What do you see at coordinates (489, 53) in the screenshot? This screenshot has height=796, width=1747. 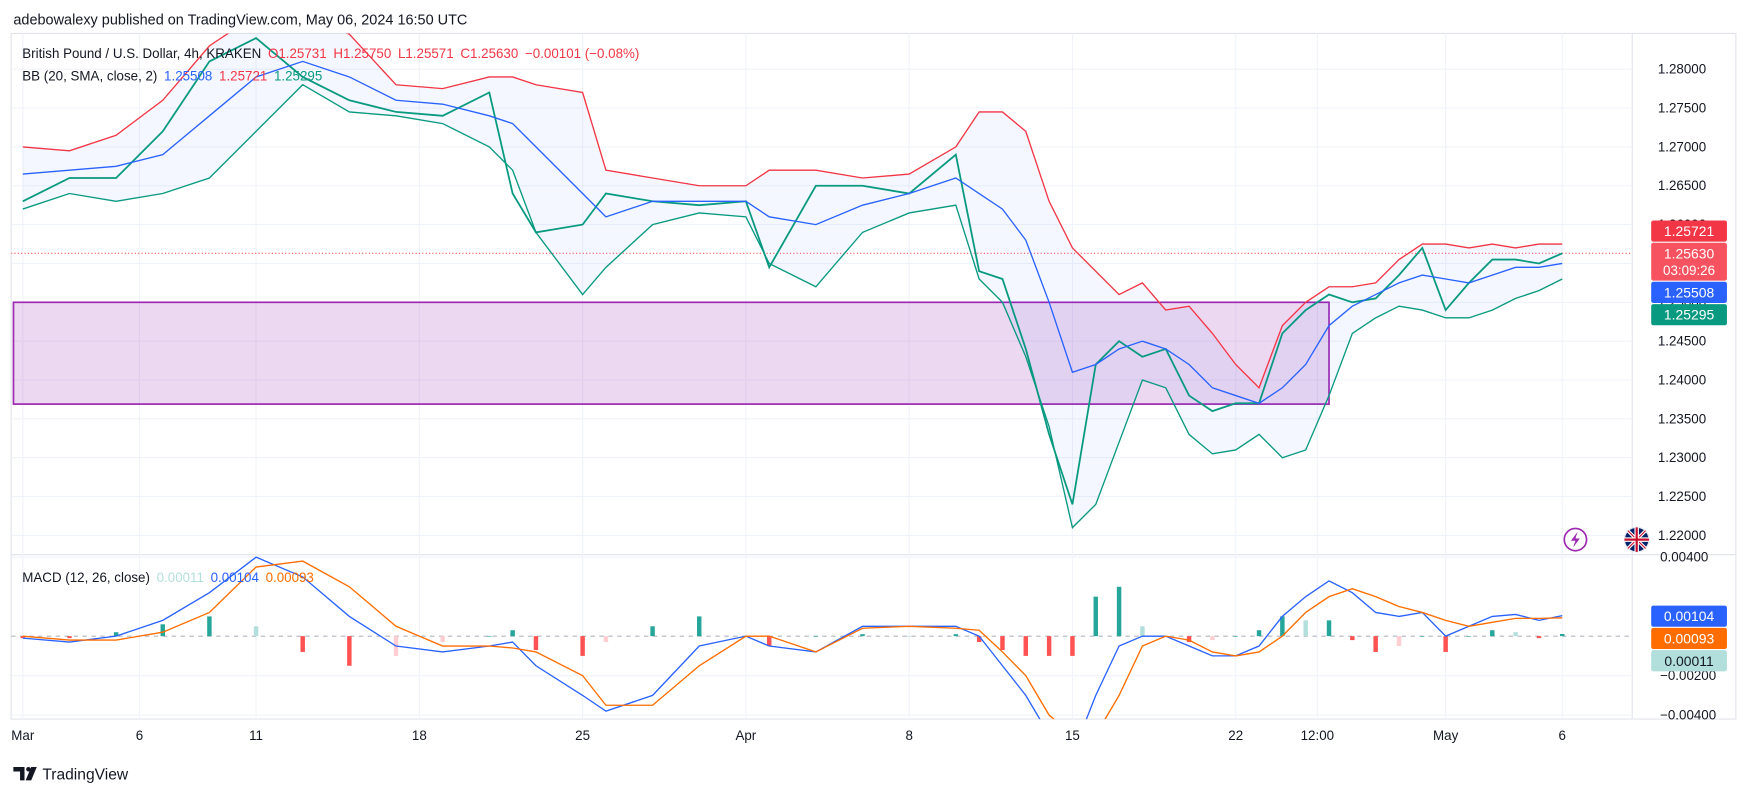 I see `ohlc: C1.25630` at bounding box center [489, 53].